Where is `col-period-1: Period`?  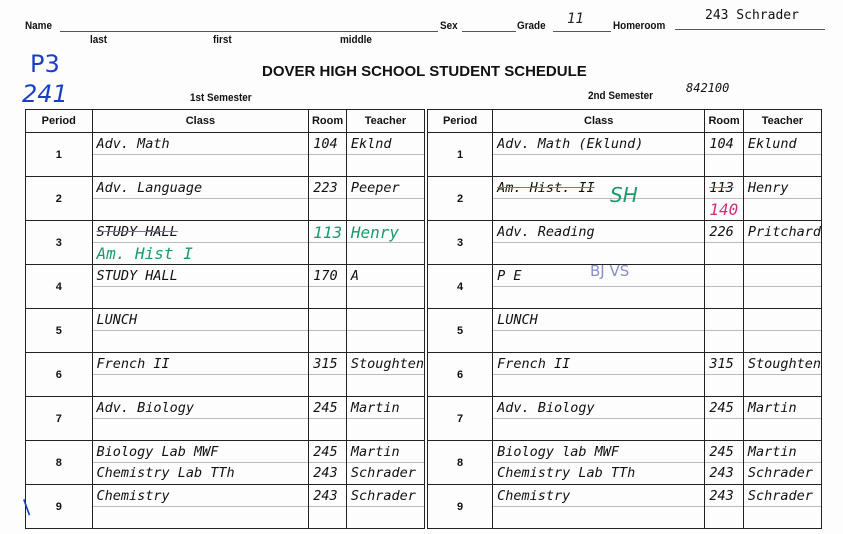
col-period-1: Period is located at coordinates (59, 121).